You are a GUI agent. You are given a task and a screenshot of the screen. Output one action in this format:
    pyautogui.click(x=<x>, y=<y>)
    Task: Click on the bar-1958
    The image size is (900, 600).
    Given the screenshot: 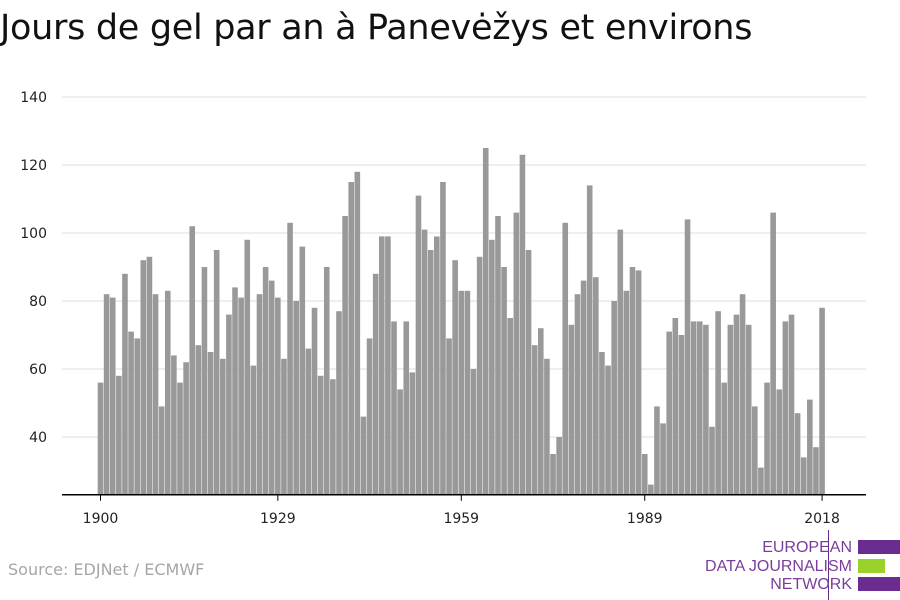 What is the action you would take?
    pyautogui.click(x=455, y=377)
    